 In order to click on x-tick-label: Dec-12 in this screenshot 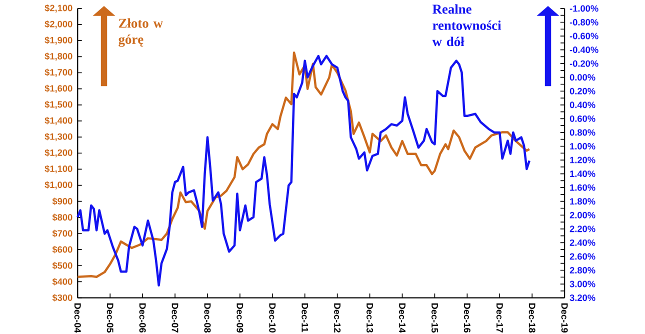, I will do `click(337, 317)`.